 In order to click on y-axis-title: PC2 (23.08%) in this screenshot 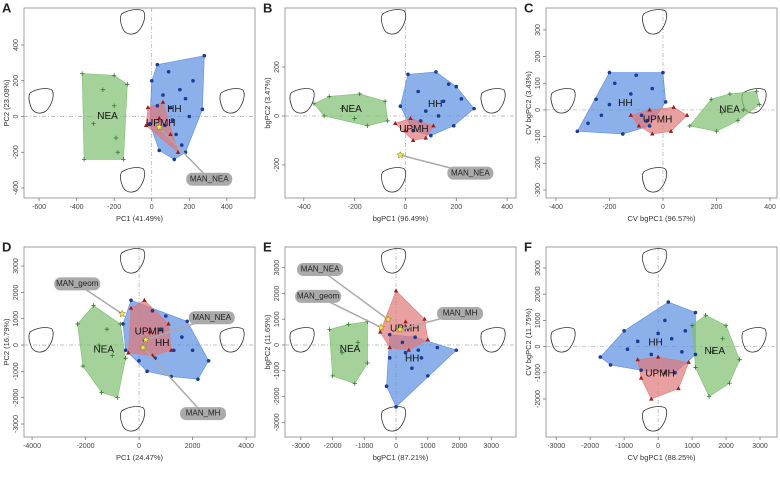, I will do `click(6, 103)`.